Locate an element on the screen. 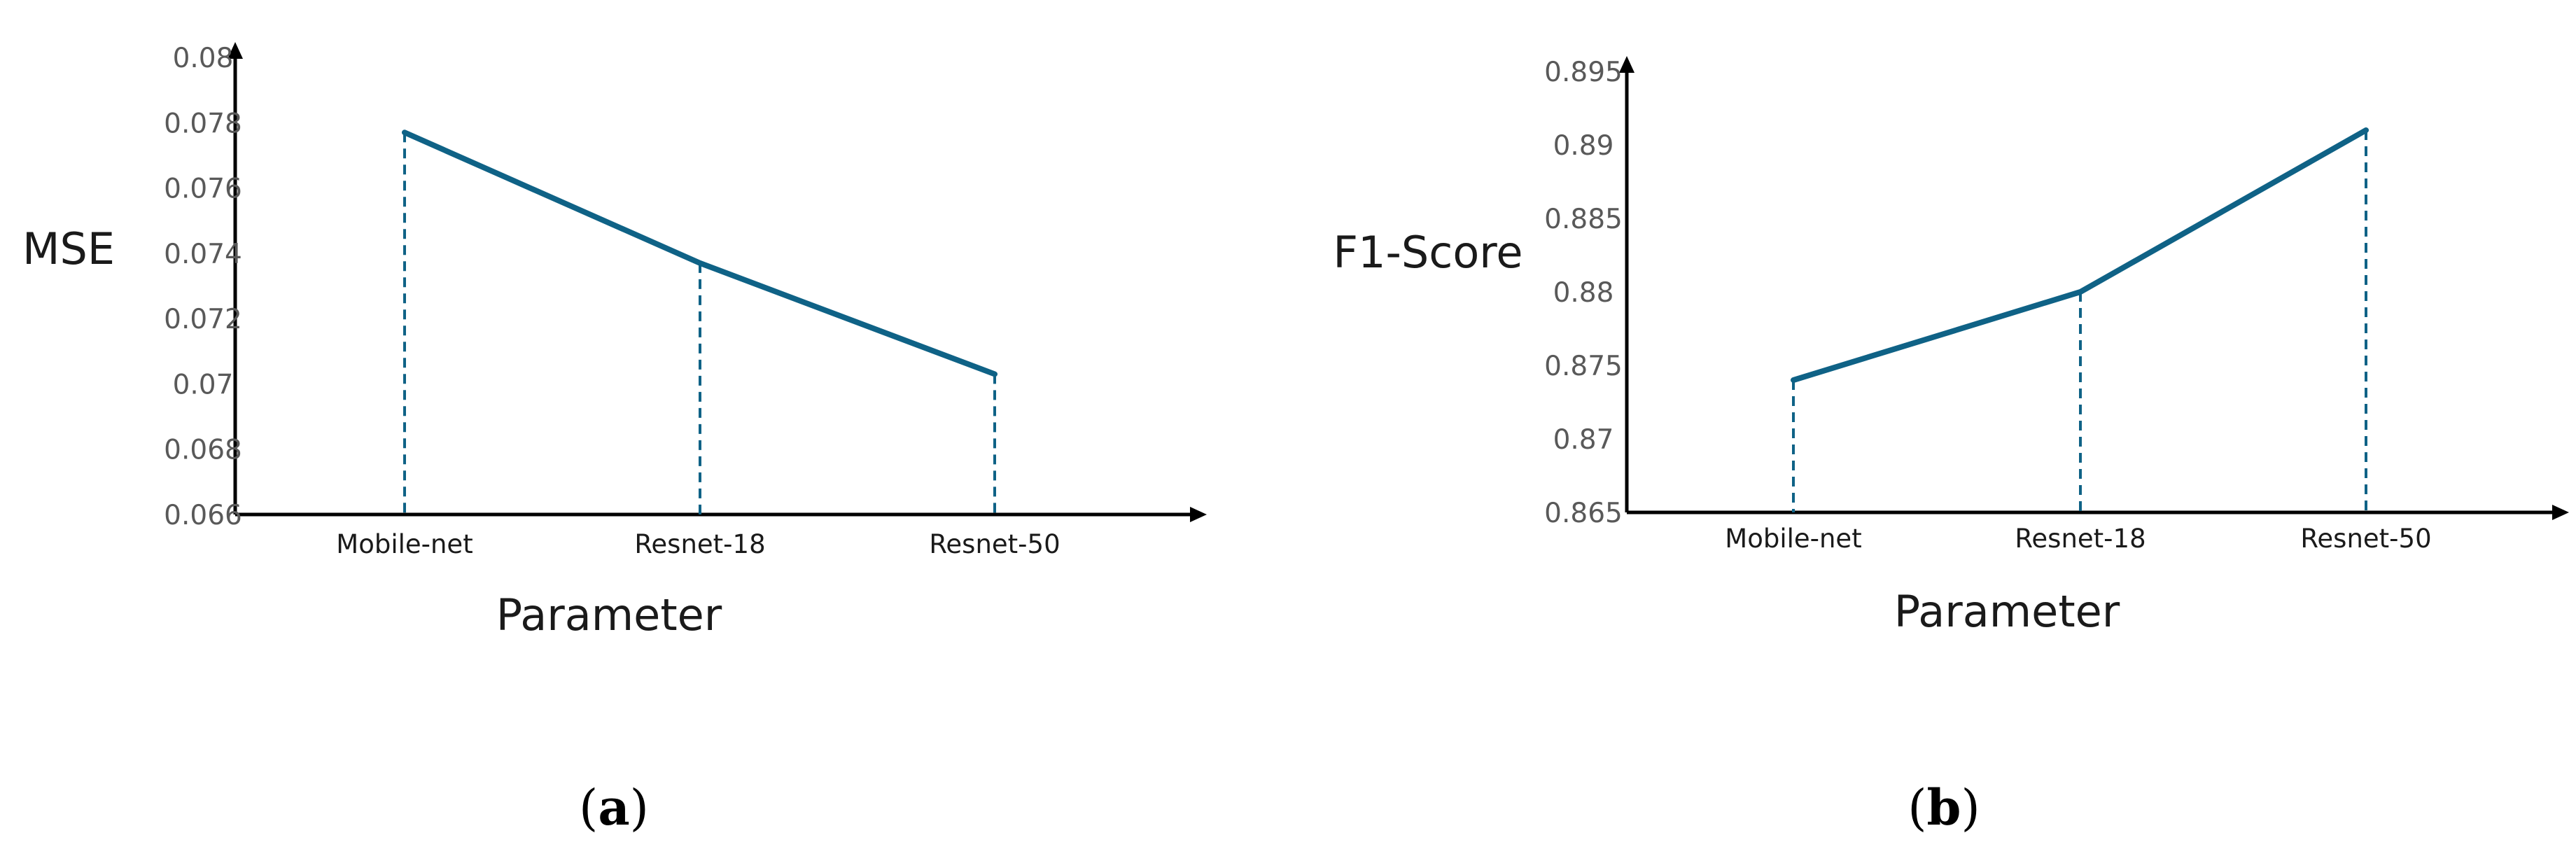 The image size is (2576, 861). chart-a-ytick-label: 0.068 is located at coordinates (203, 450).